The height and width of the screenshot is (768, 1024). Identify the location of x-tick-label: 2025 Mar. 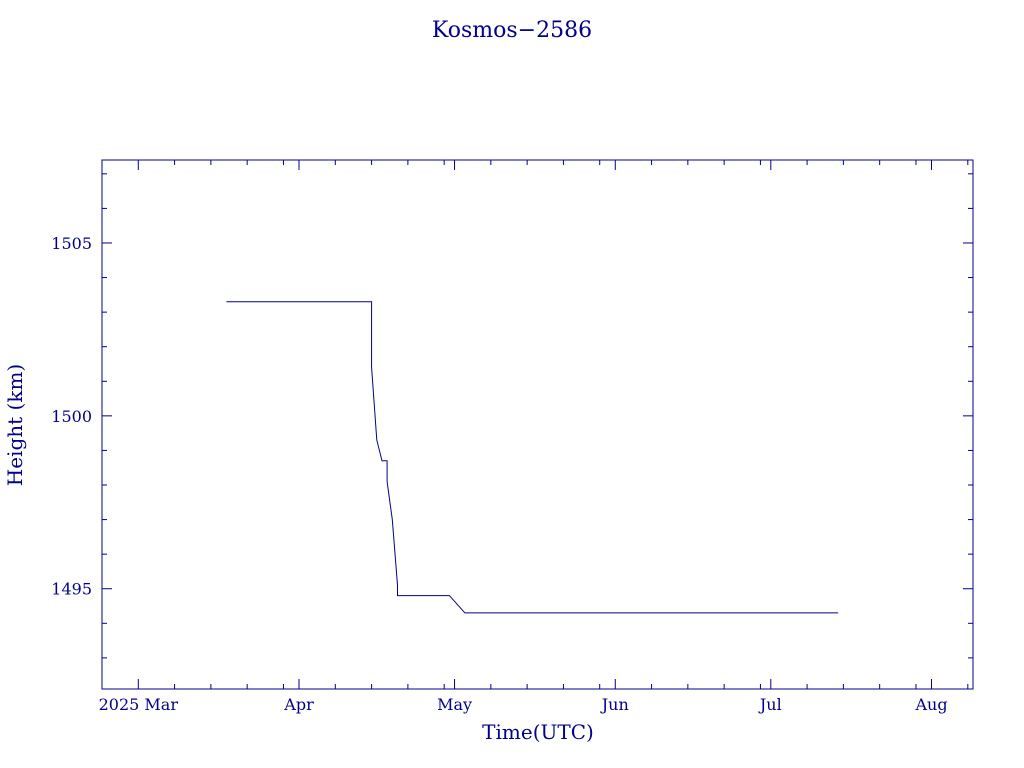
(139, 704).